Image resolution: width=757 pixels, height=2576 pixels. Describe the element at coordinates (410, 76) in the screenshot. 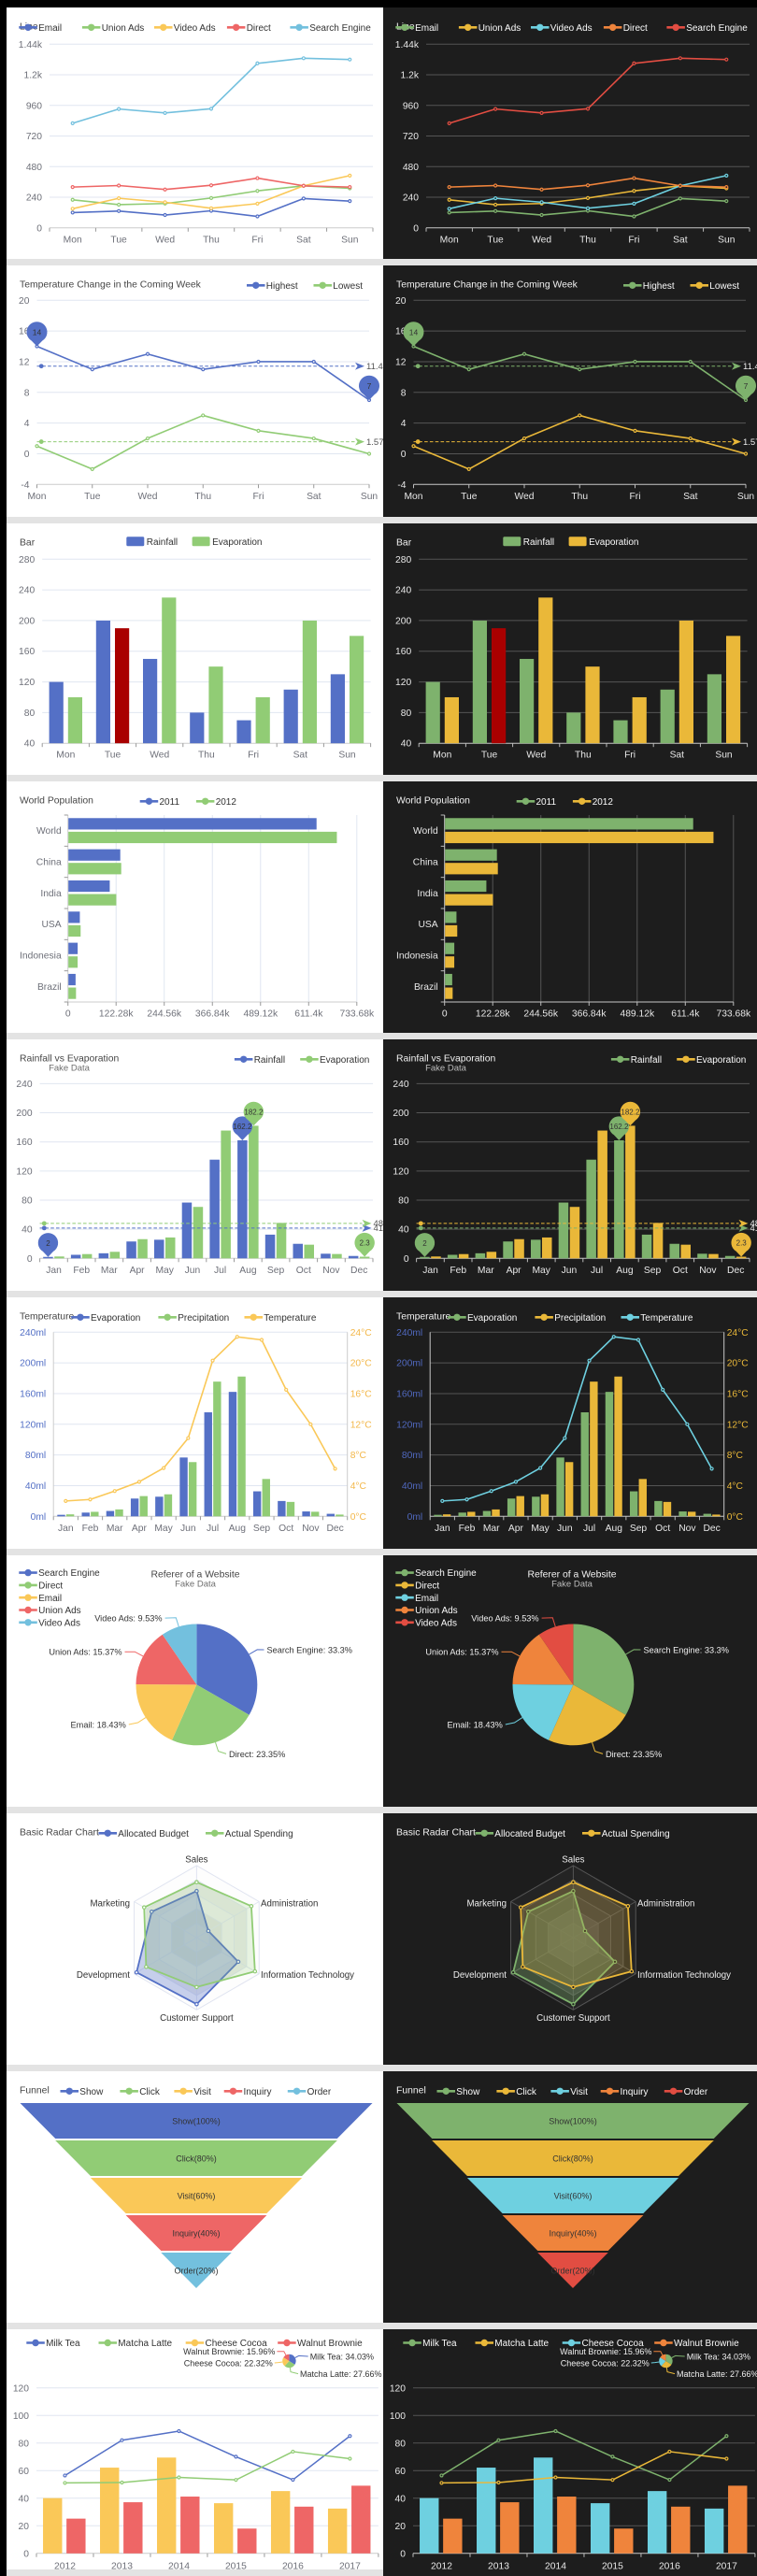

I see `svg-text: 1.2k` at that location.